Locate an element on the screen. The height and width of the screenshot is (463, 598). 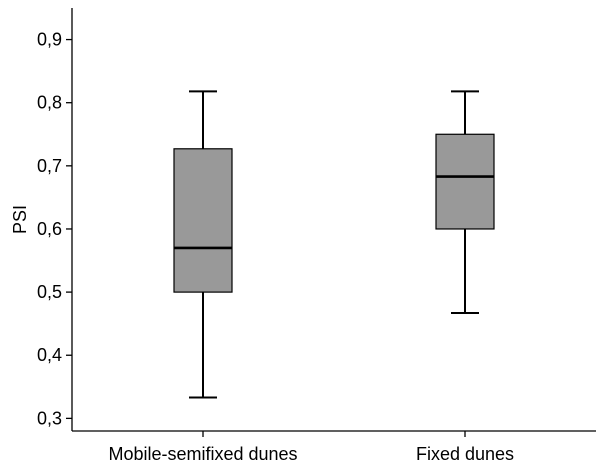
x-axis-ticks: Mobile-semifixed dunes Fixed dunes is located at coordinates (311, 447).